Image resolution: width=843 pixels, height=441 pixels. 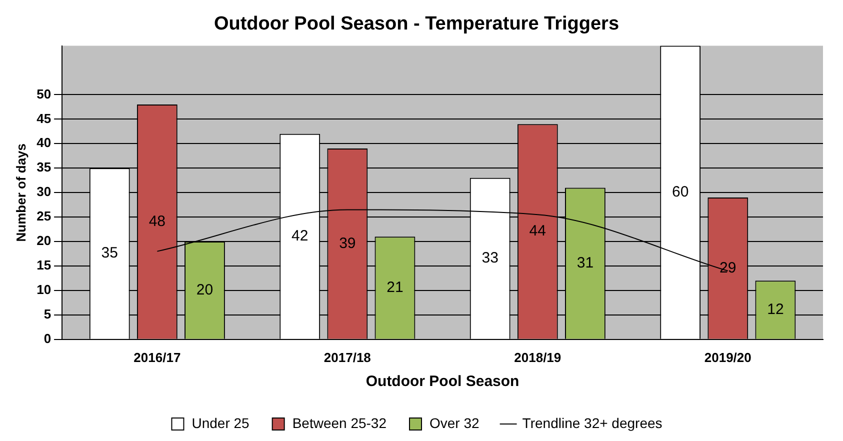 I want to click on y-tick-label: 45, so click(x=44, y=118).